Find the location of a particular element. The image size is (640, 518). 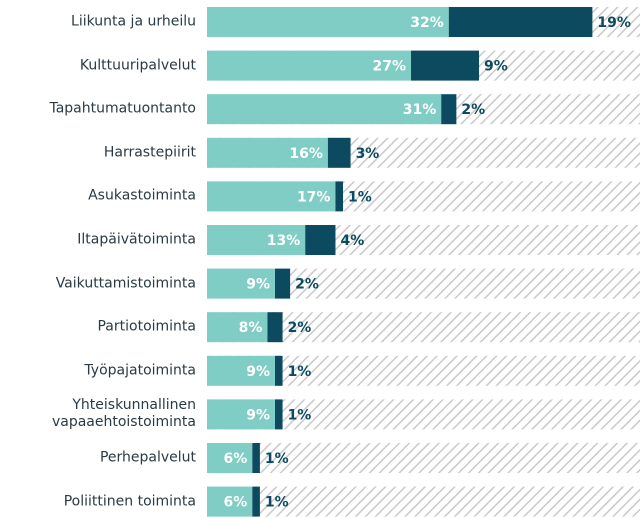

category-label: Harrastepiirit is located at coordinates (149, 152).